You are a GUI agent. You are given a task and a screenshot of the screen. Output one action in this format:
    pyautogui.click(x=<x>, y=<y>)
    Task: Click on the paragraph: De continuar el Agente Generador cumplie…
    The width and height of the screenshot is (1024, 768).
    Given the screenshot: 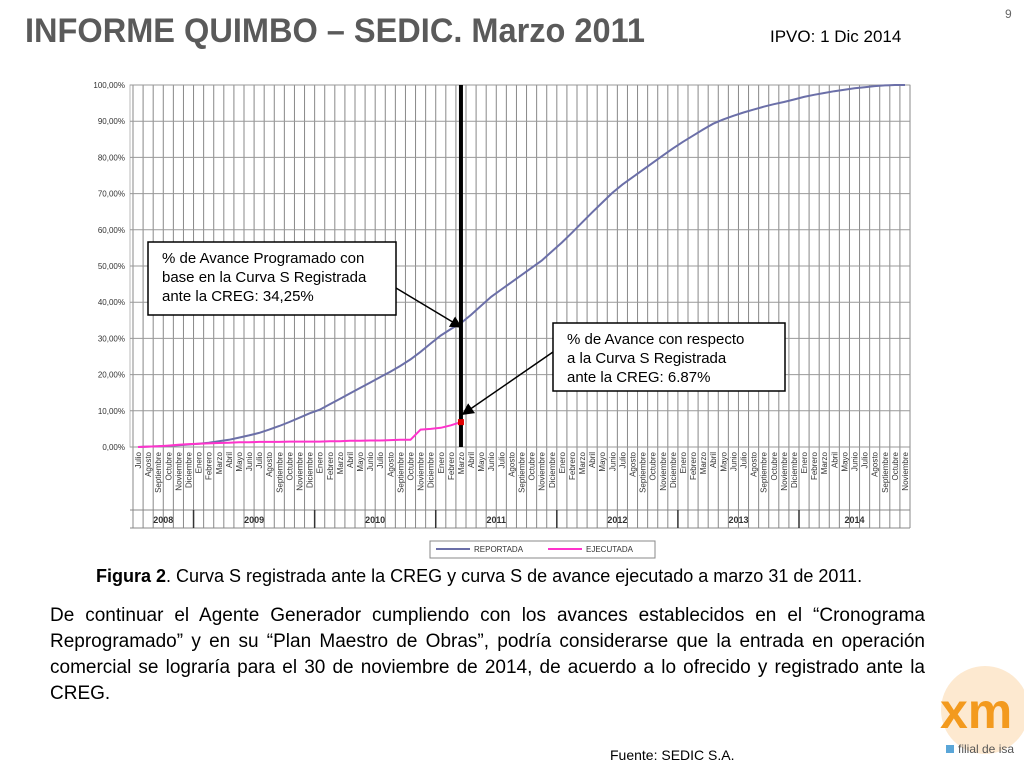 What is the action you would take?
    pyautogui.click(x=487, y=654)
    